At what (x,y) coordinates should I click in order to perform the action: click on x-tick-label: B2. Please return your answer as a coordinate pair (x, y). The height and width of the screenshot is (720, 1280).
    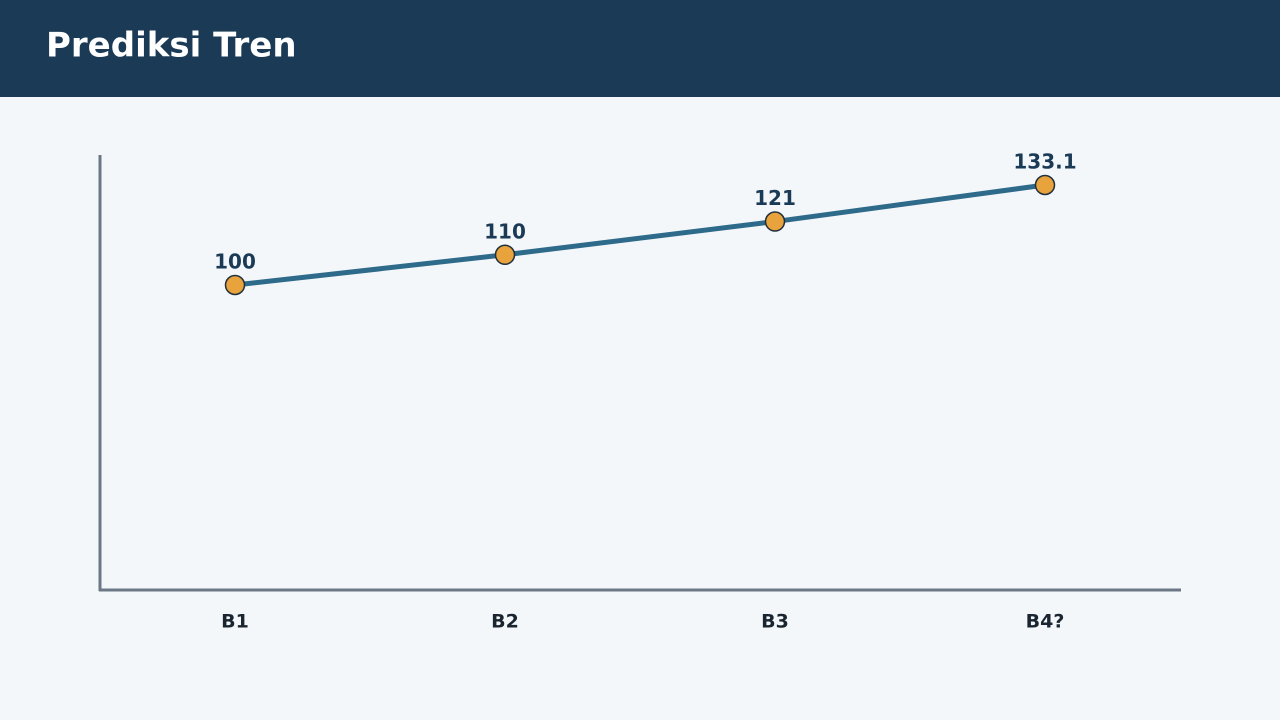
    Looking at the image, I should click on (505, 622).